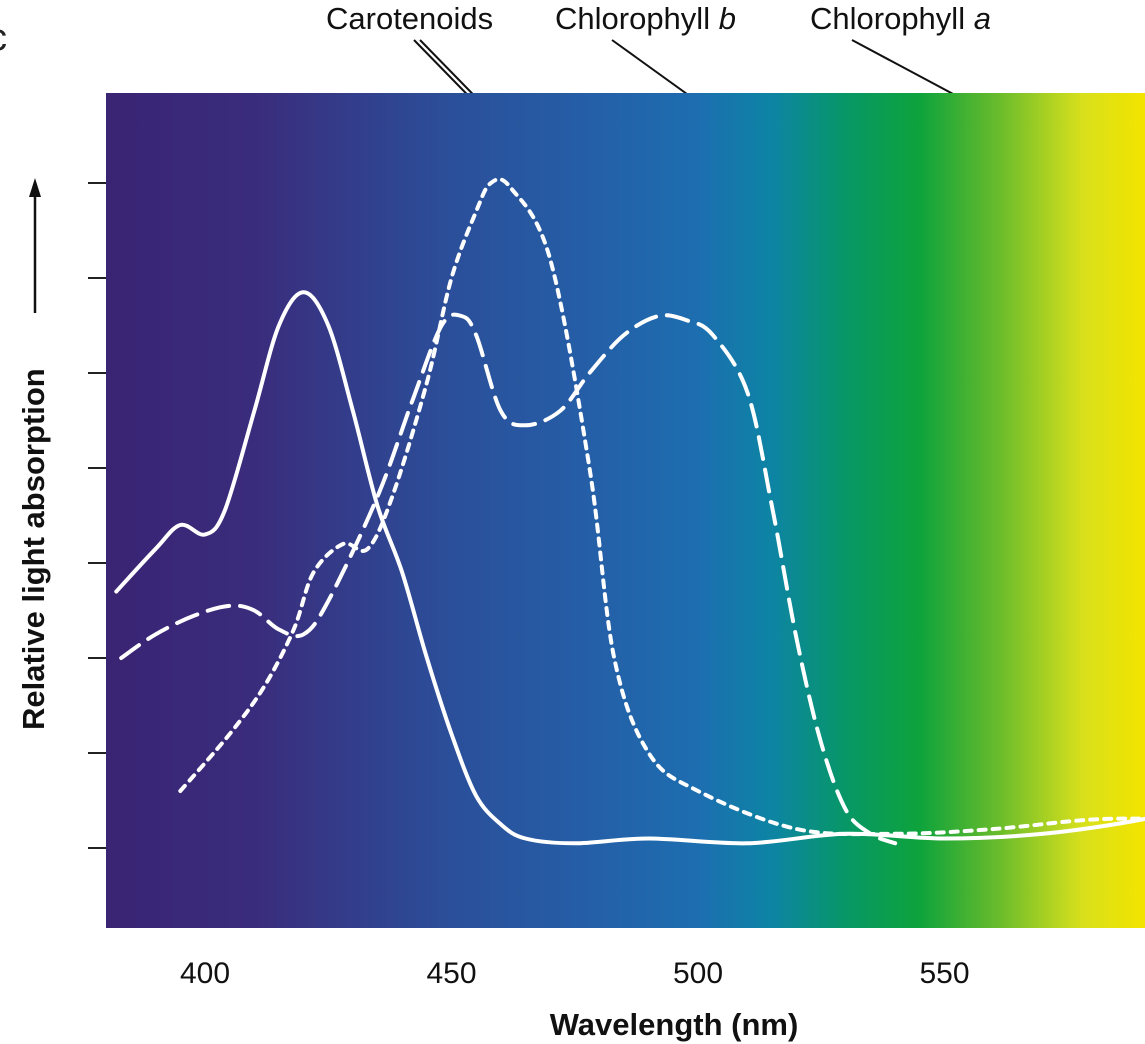 The image size is (1145, 1044). What do you see at coordinates (645, 18) in the screenshot?
I see `legend-label-chlorophyll-b: Chlorophyll b` at bounding box center [645, 18].